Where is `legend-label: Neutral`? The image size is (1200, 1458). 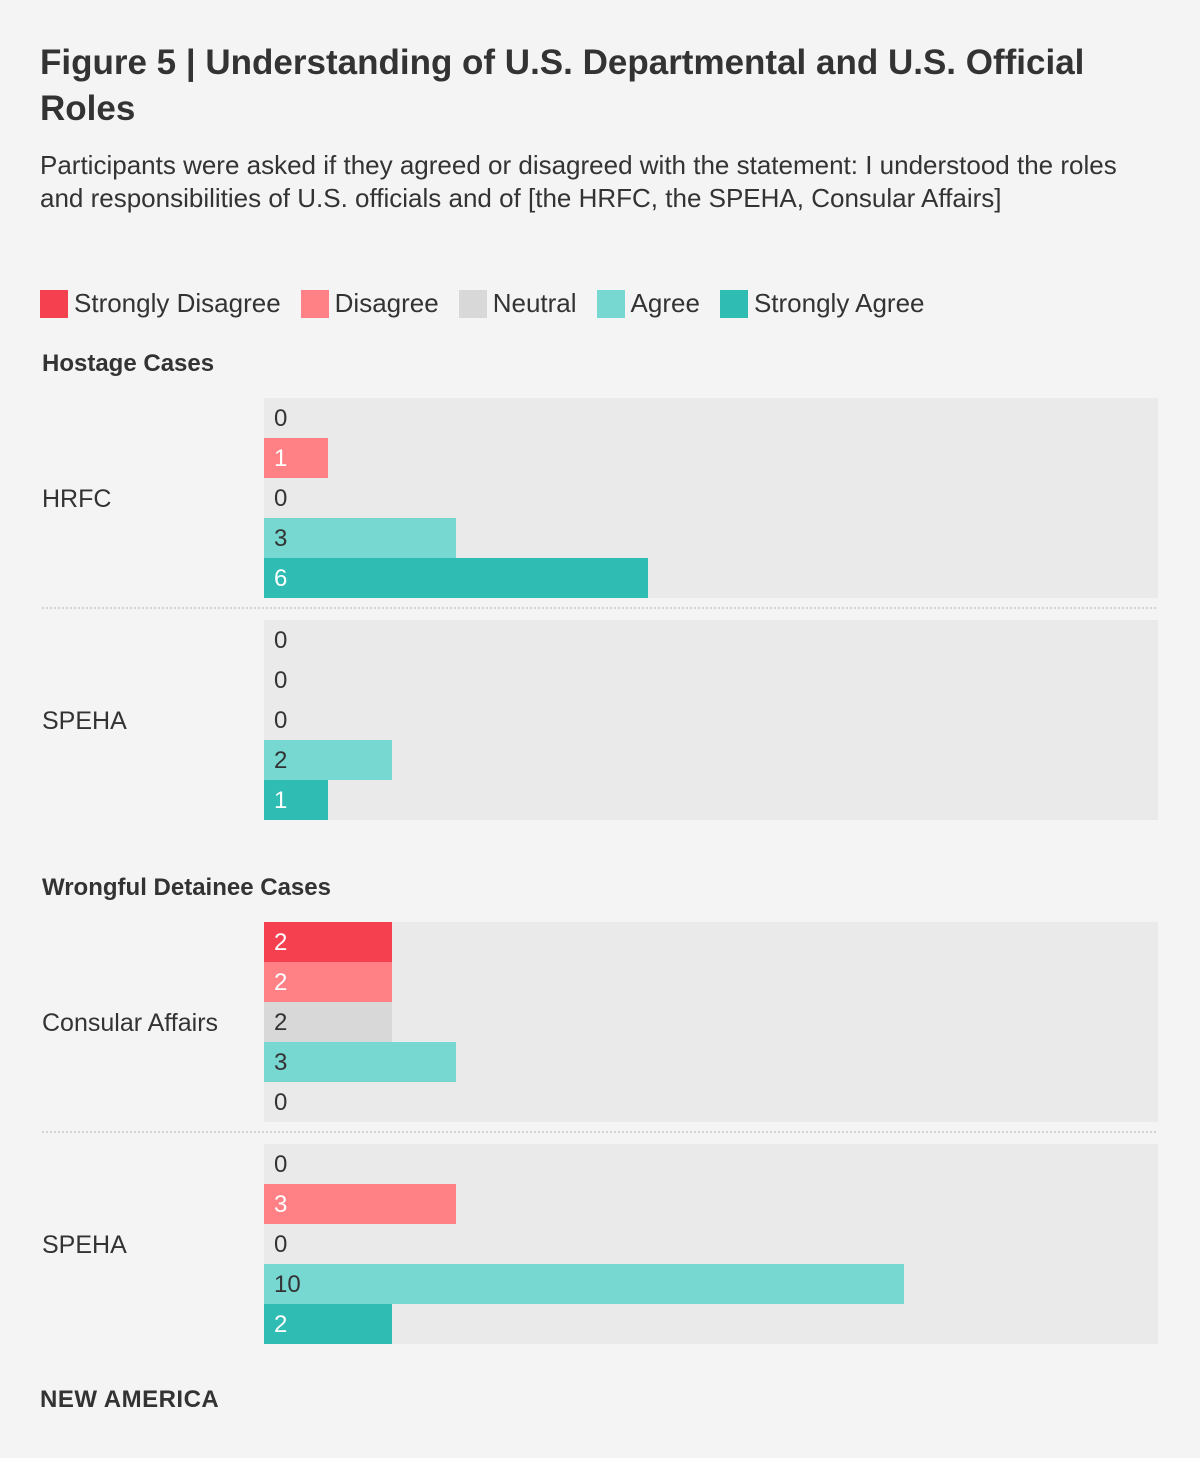 legend-label: Neutral is located at coordinates (534, 303).